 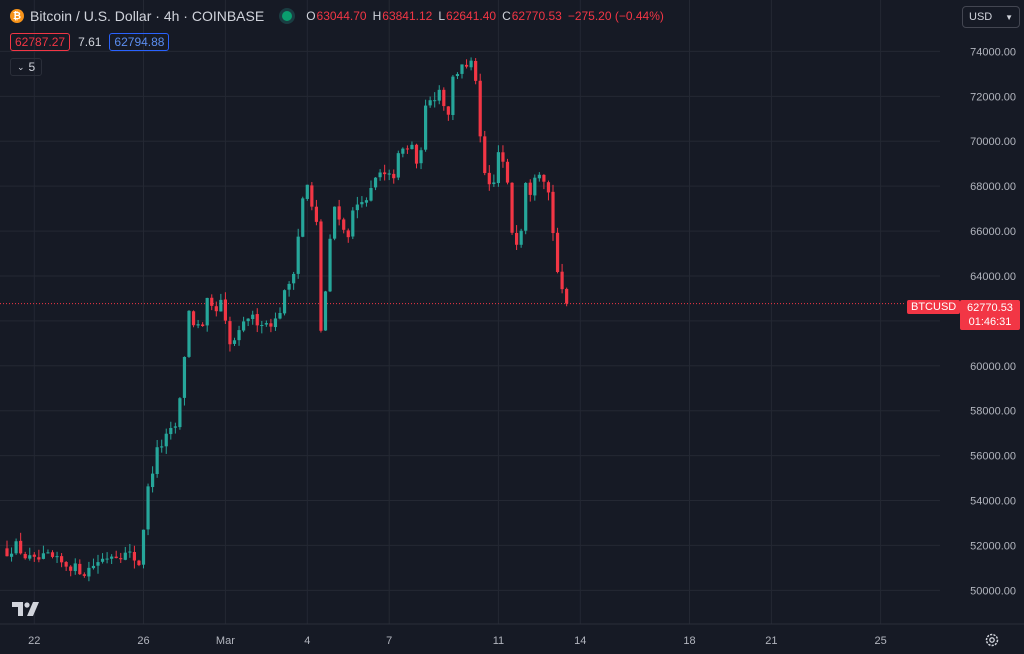 I want to click on chevron-down-icon: ▼, so click(x=1009, y=17).